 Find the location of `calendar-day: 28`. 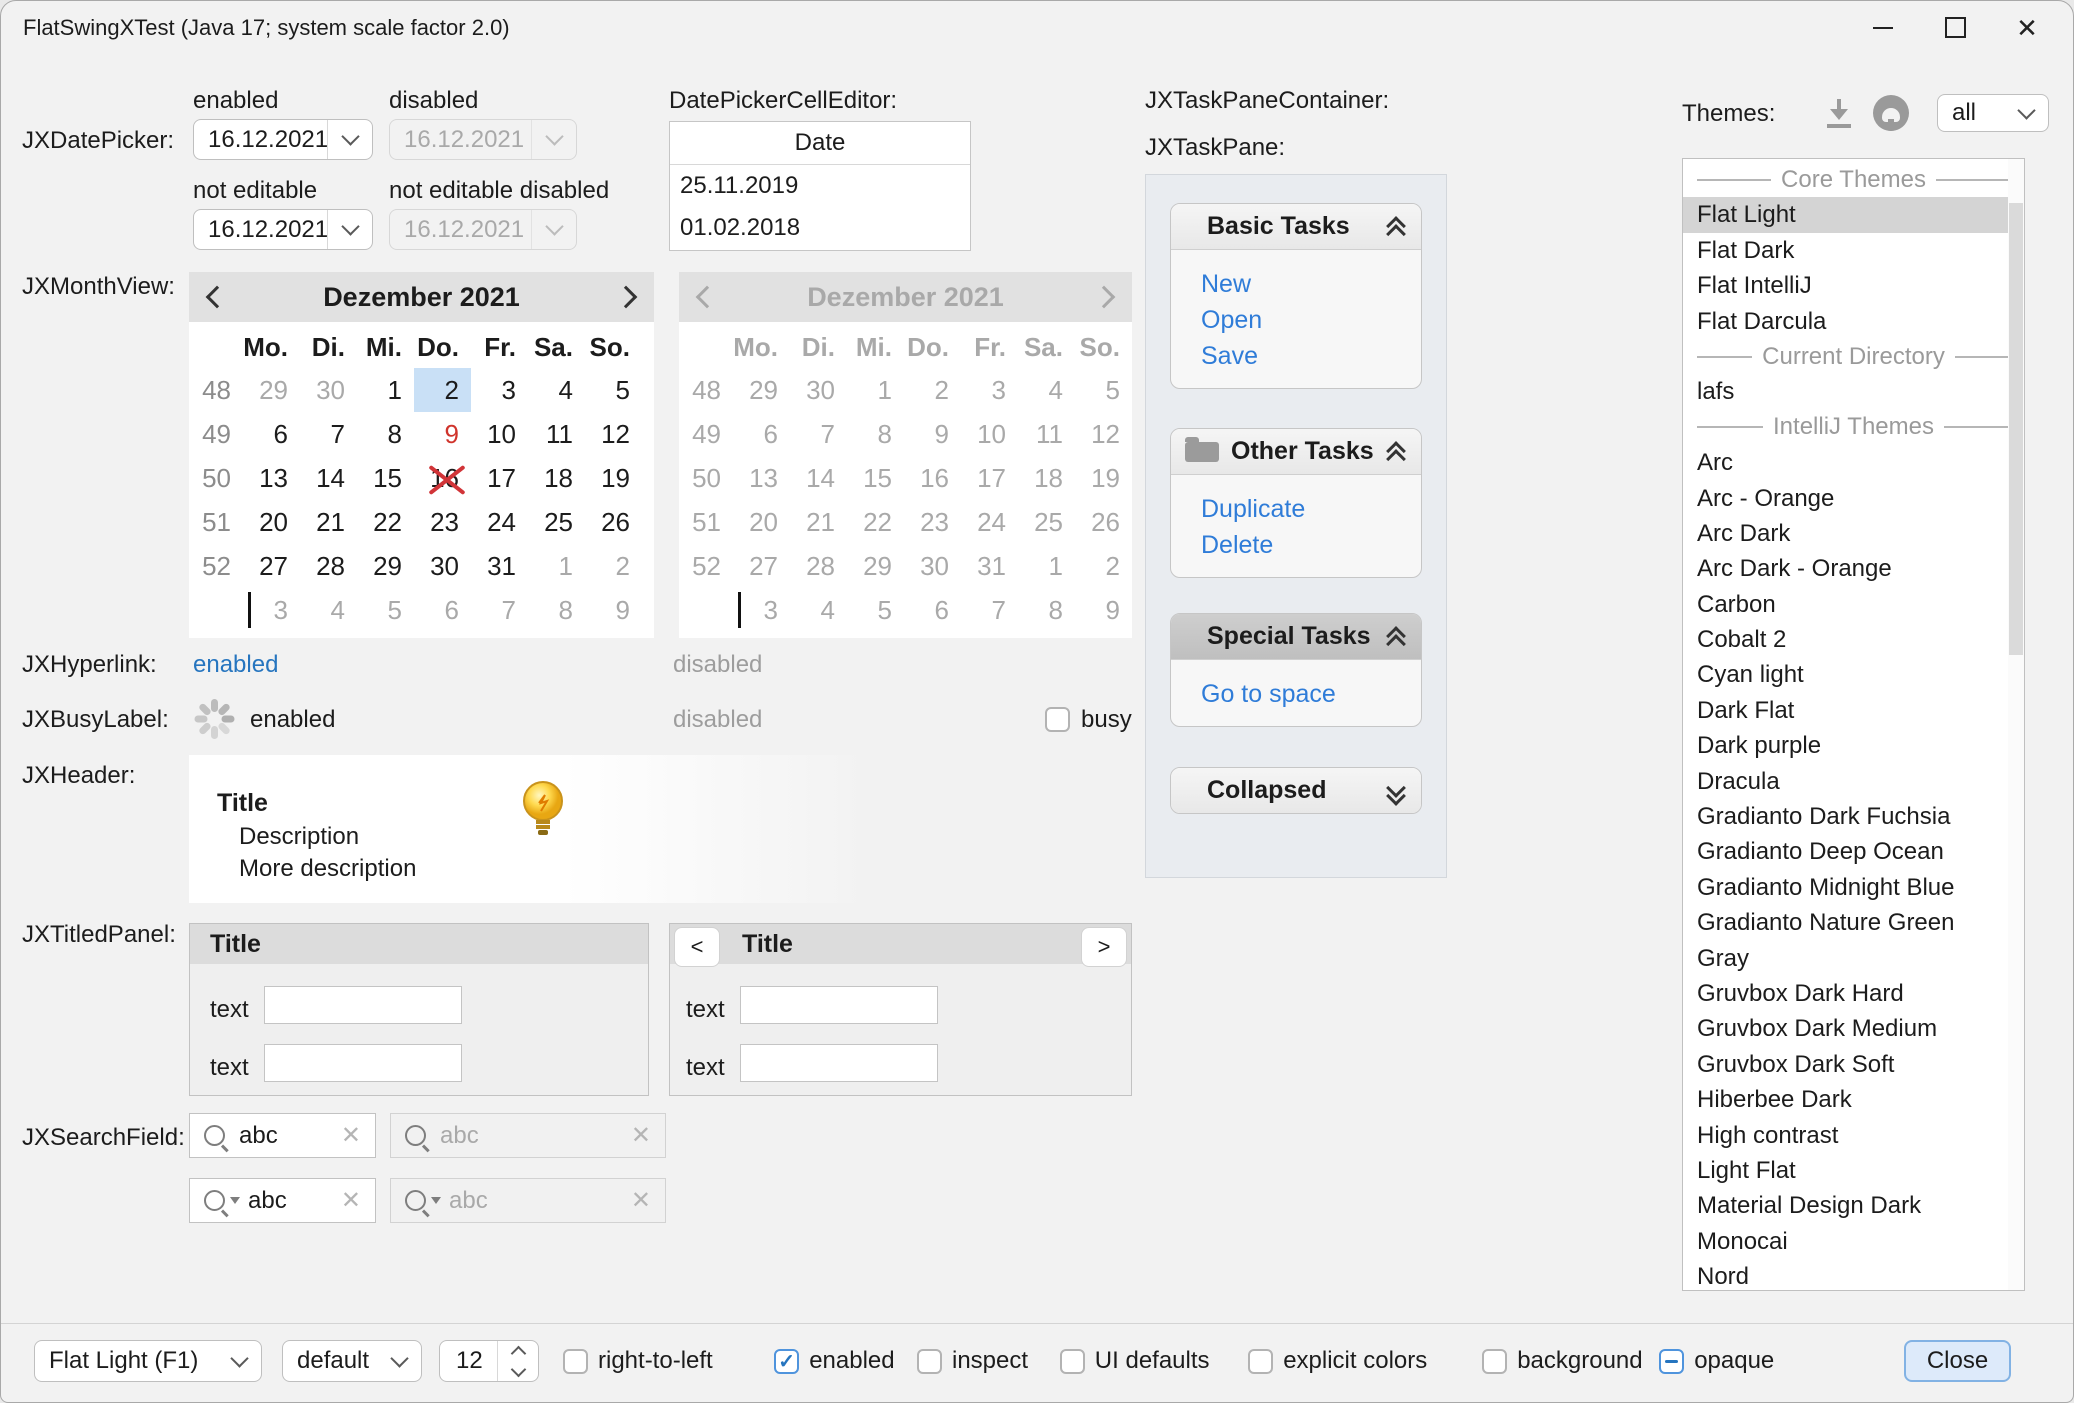

calendar-day: 28 is located at coordinates (330, 565).